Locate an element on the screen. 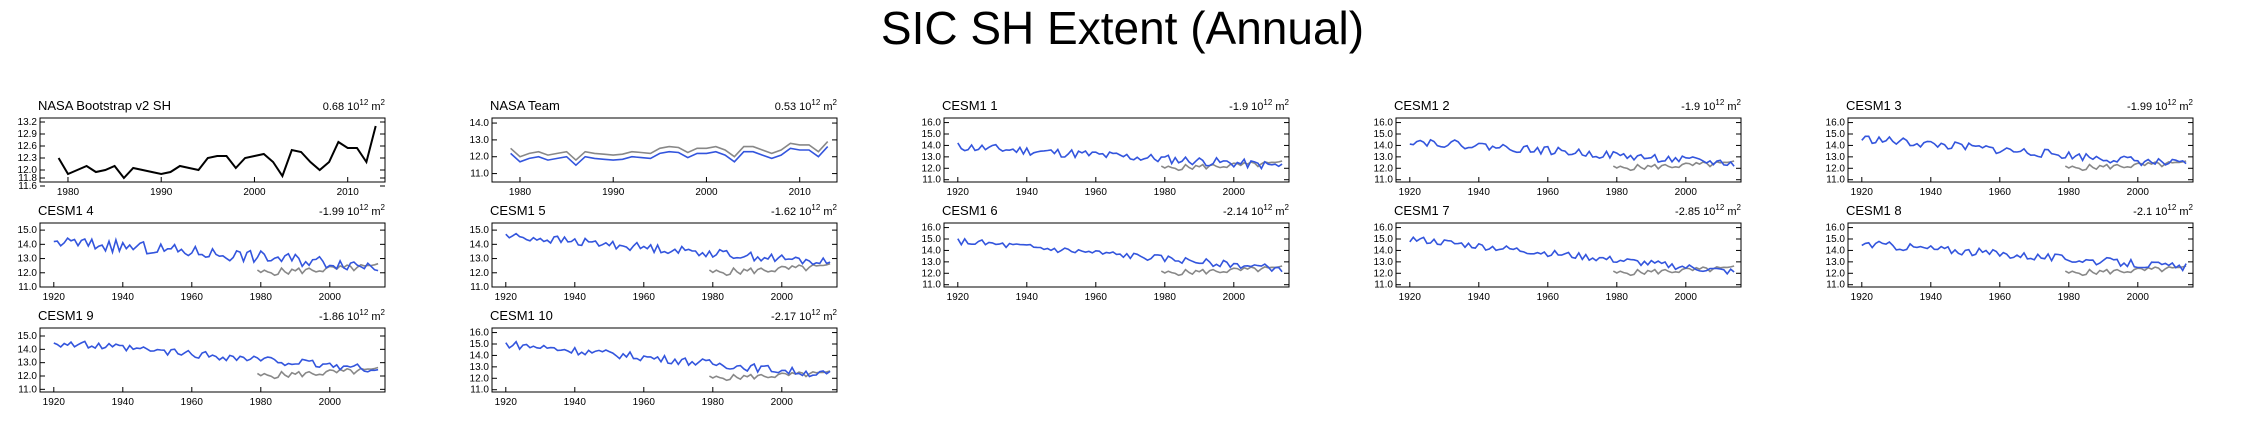  trend-value: -1.9 10 is located at coordinates (1246, 107).